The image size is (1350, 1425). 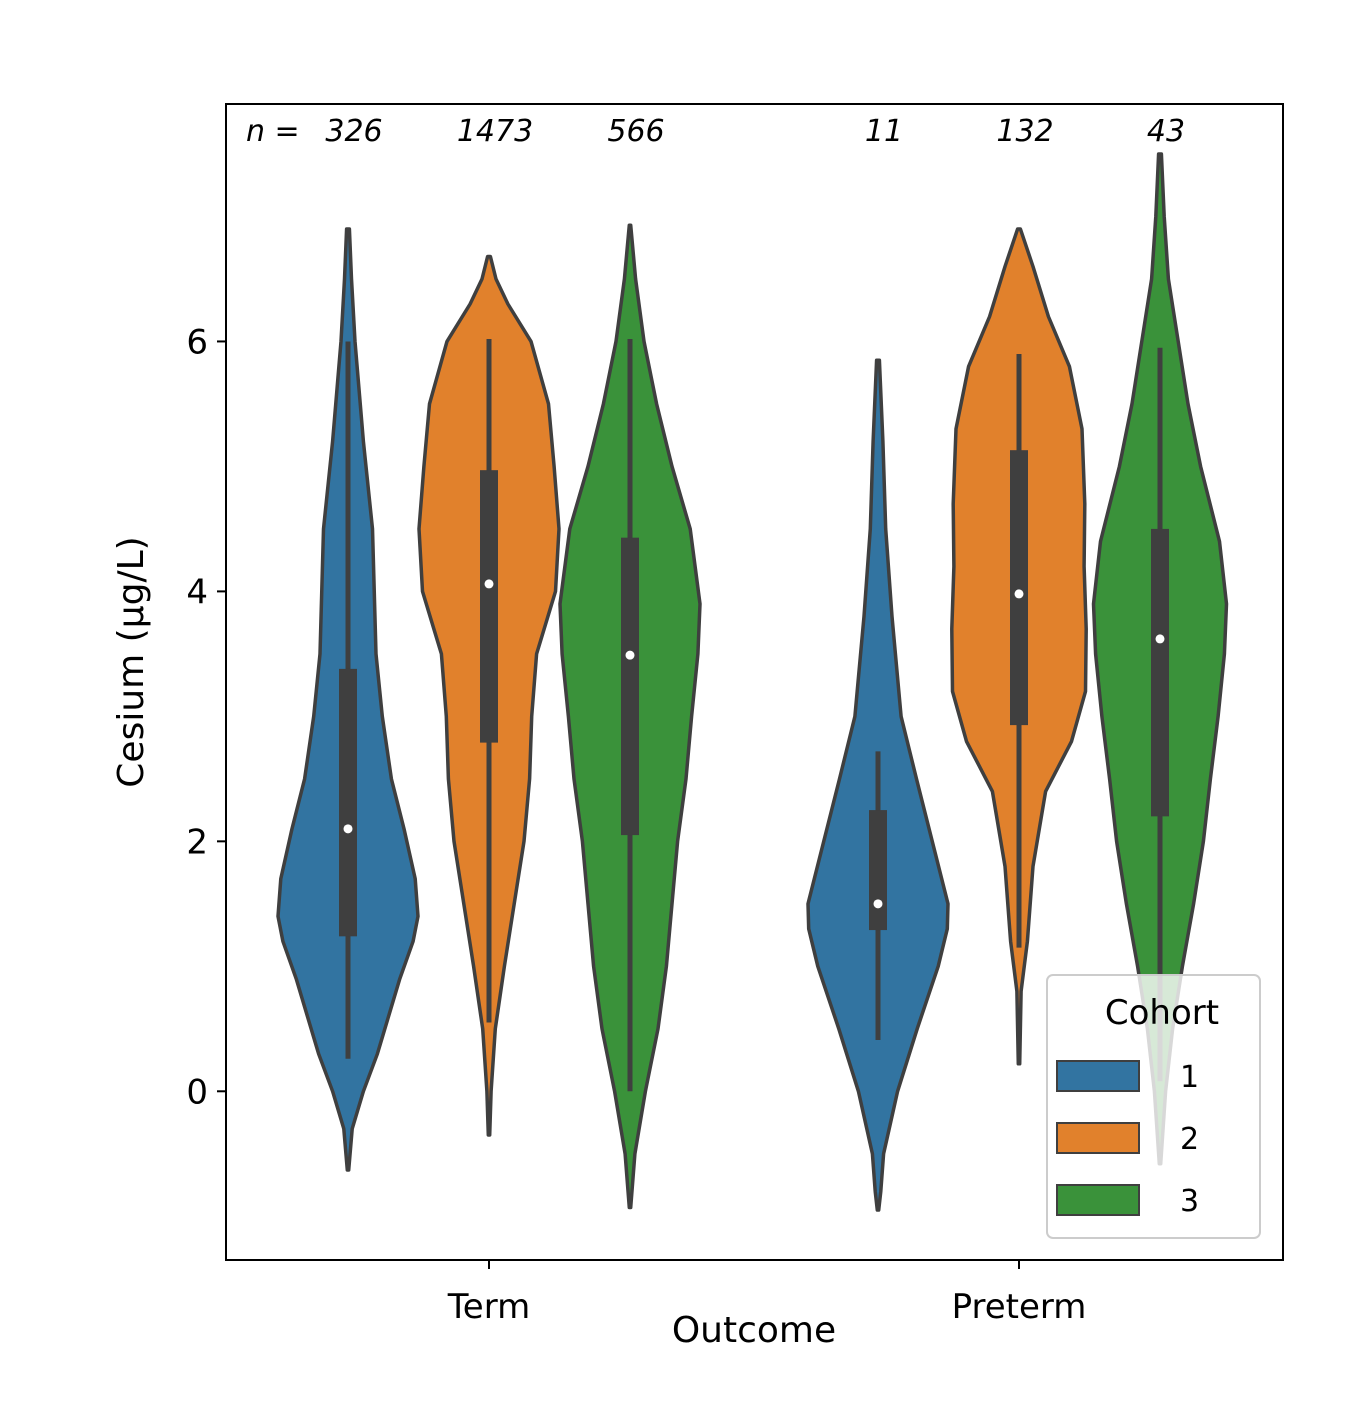 I want to click on x-axis-title: Outcome, so click(x=754, y=1330).